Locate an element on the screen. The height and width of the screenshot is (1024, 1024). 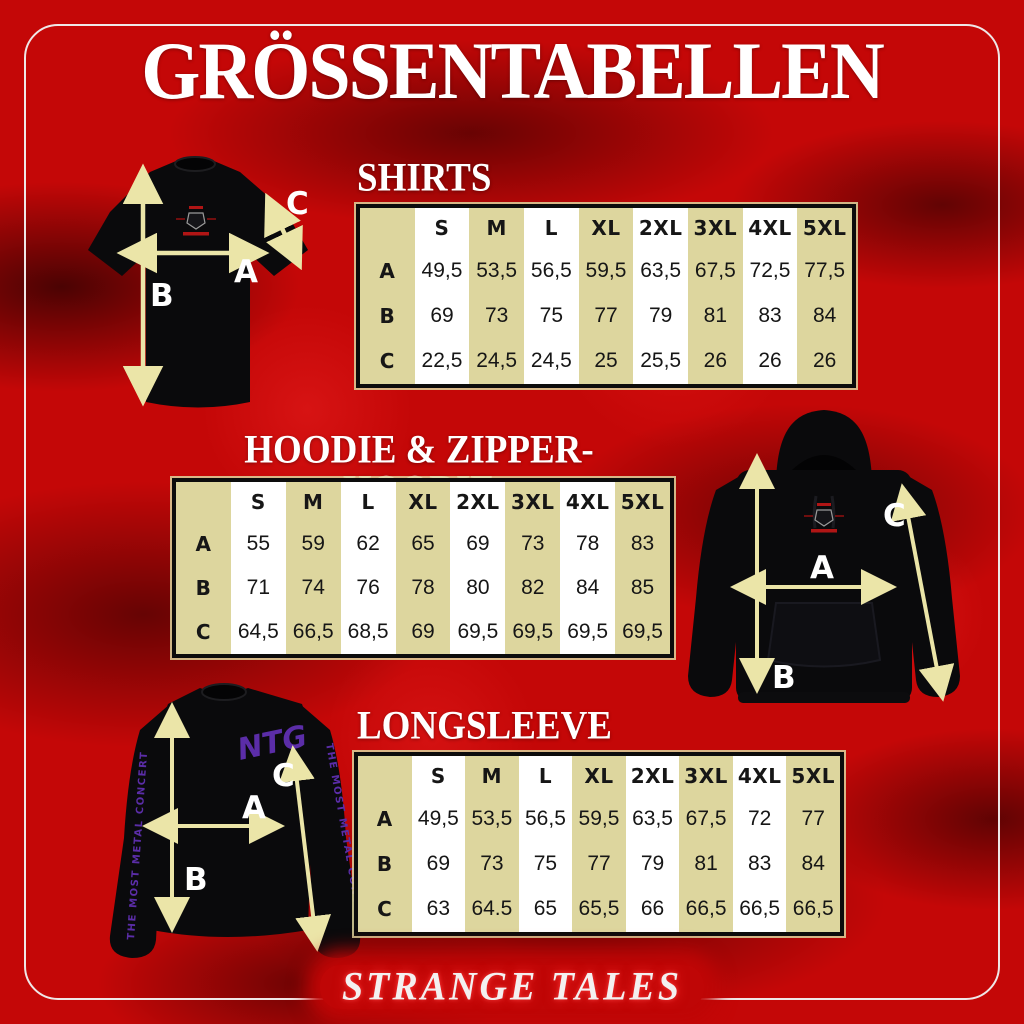
page-title: GRÖSSENTABELLEN is located at coordinates (513, 71).